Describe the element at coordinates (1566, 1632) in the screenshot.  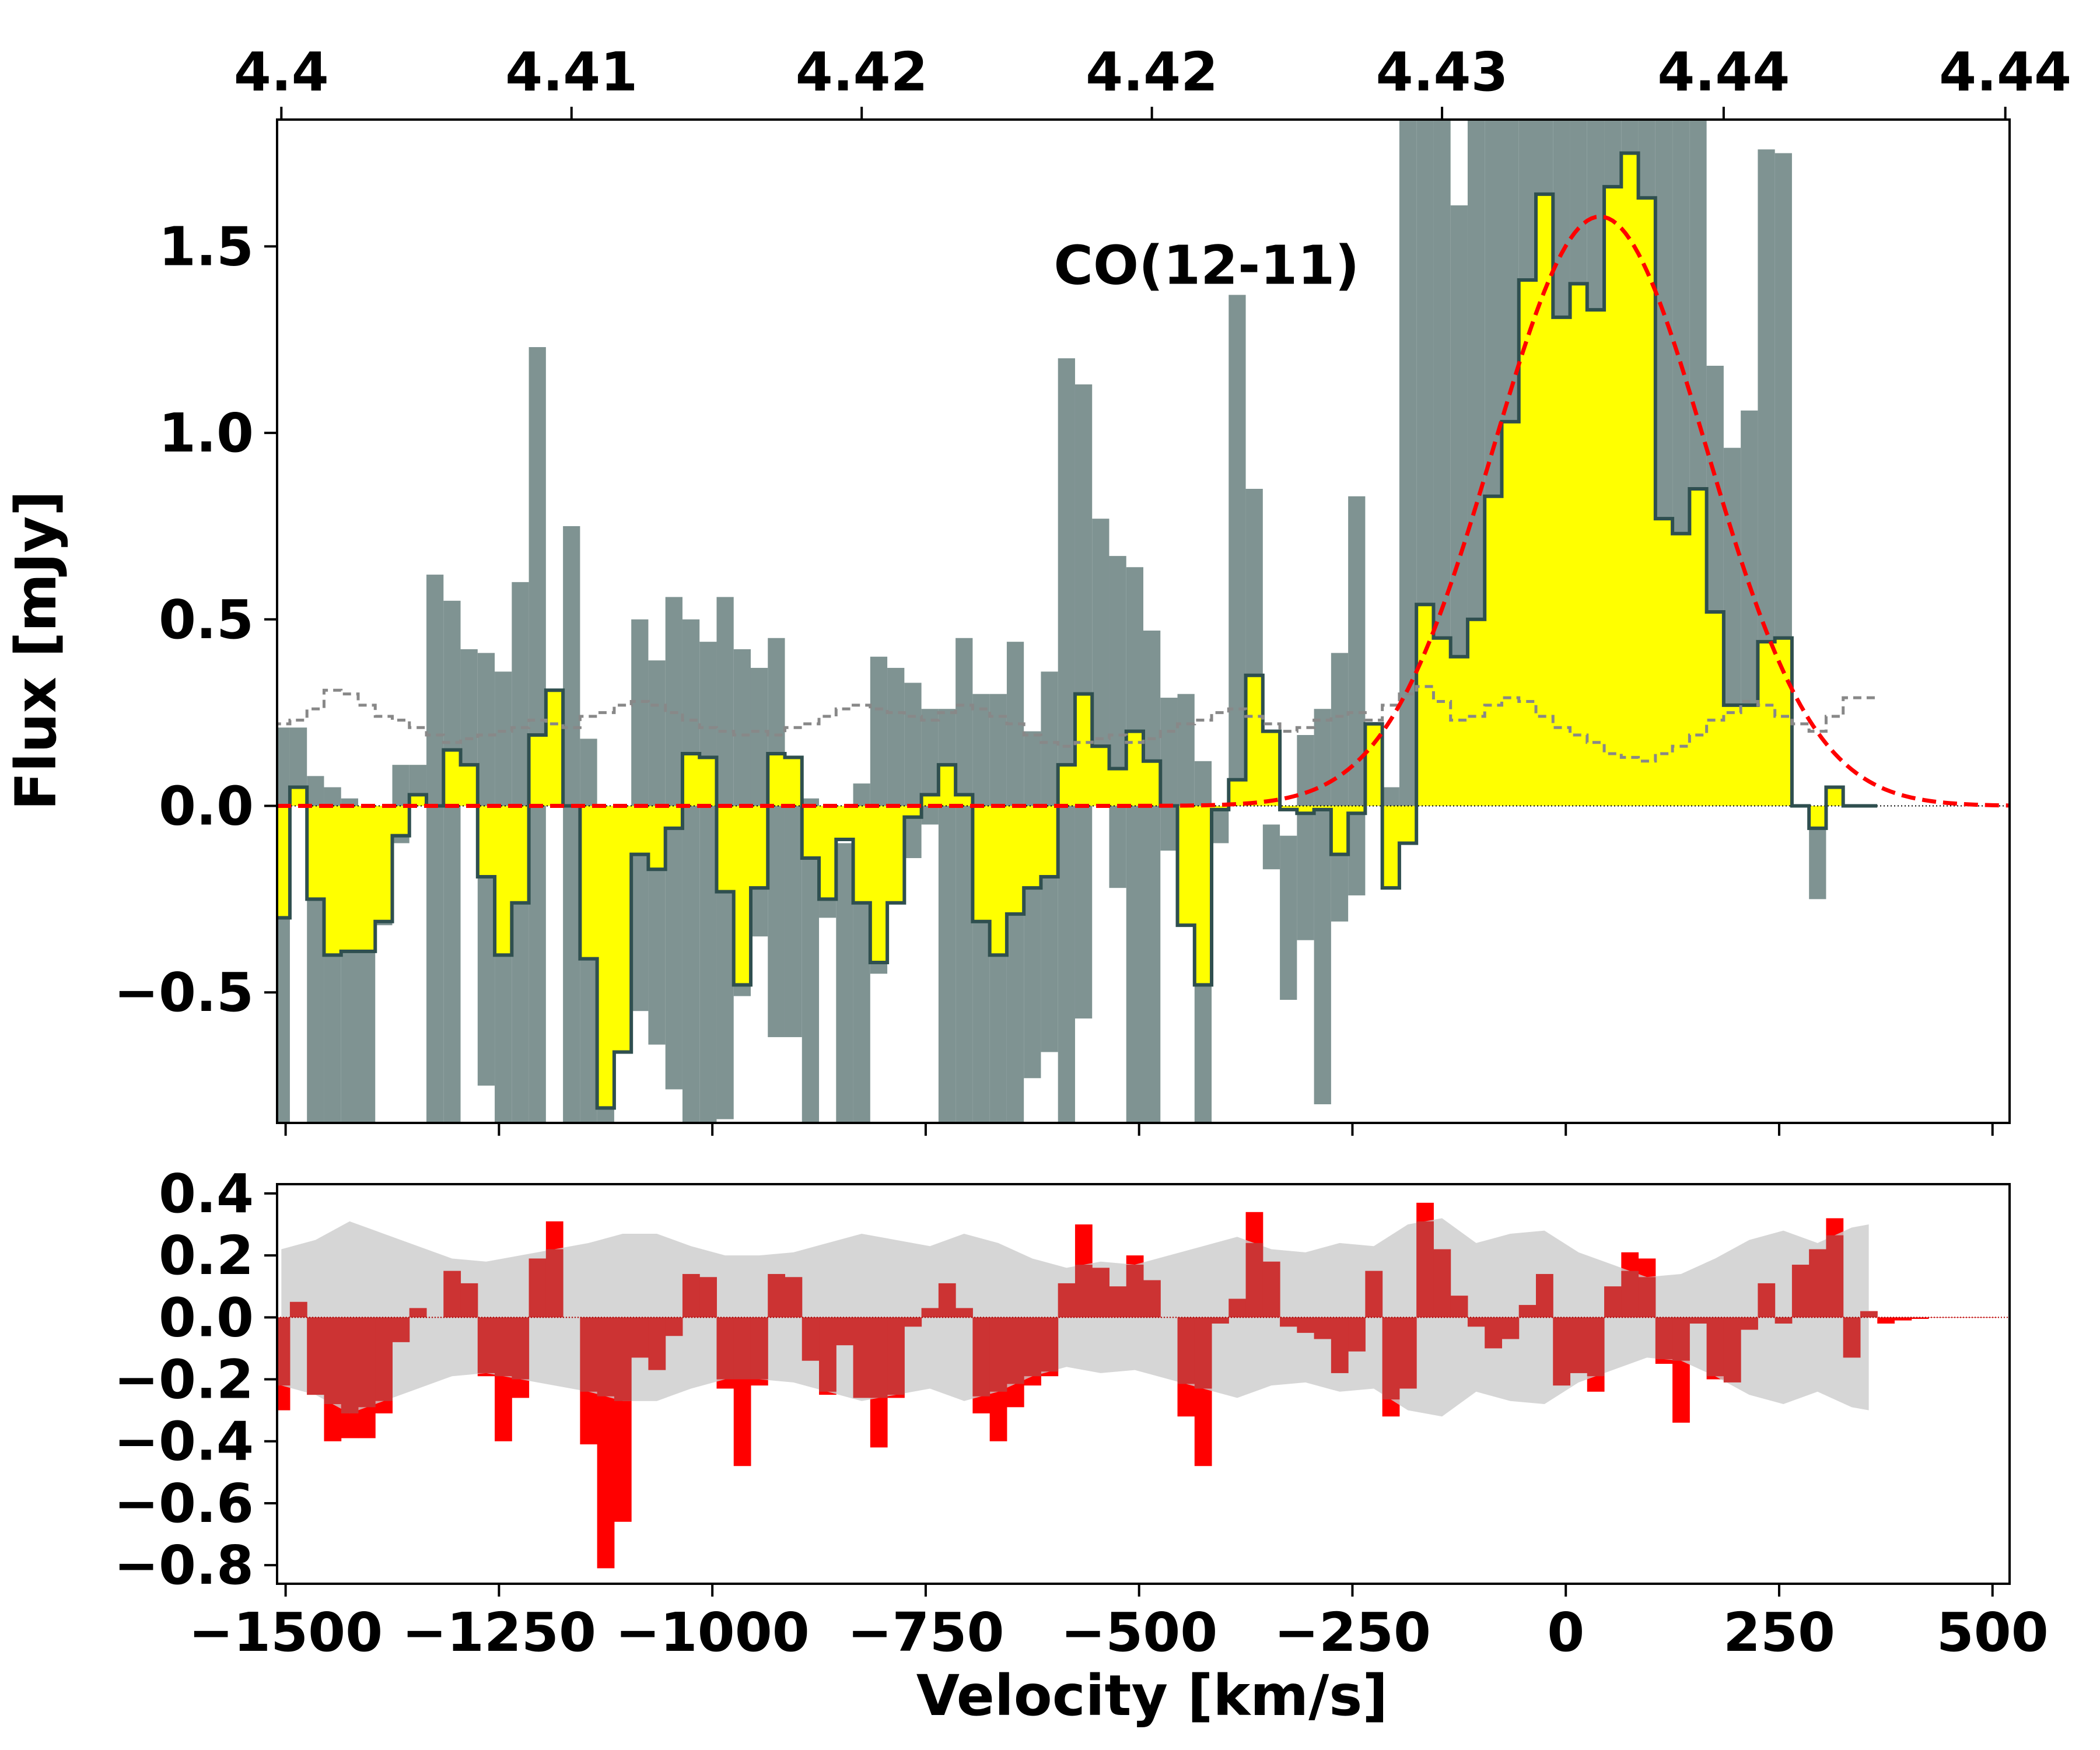
I see `residual-x-tick-label: 0` at that location.